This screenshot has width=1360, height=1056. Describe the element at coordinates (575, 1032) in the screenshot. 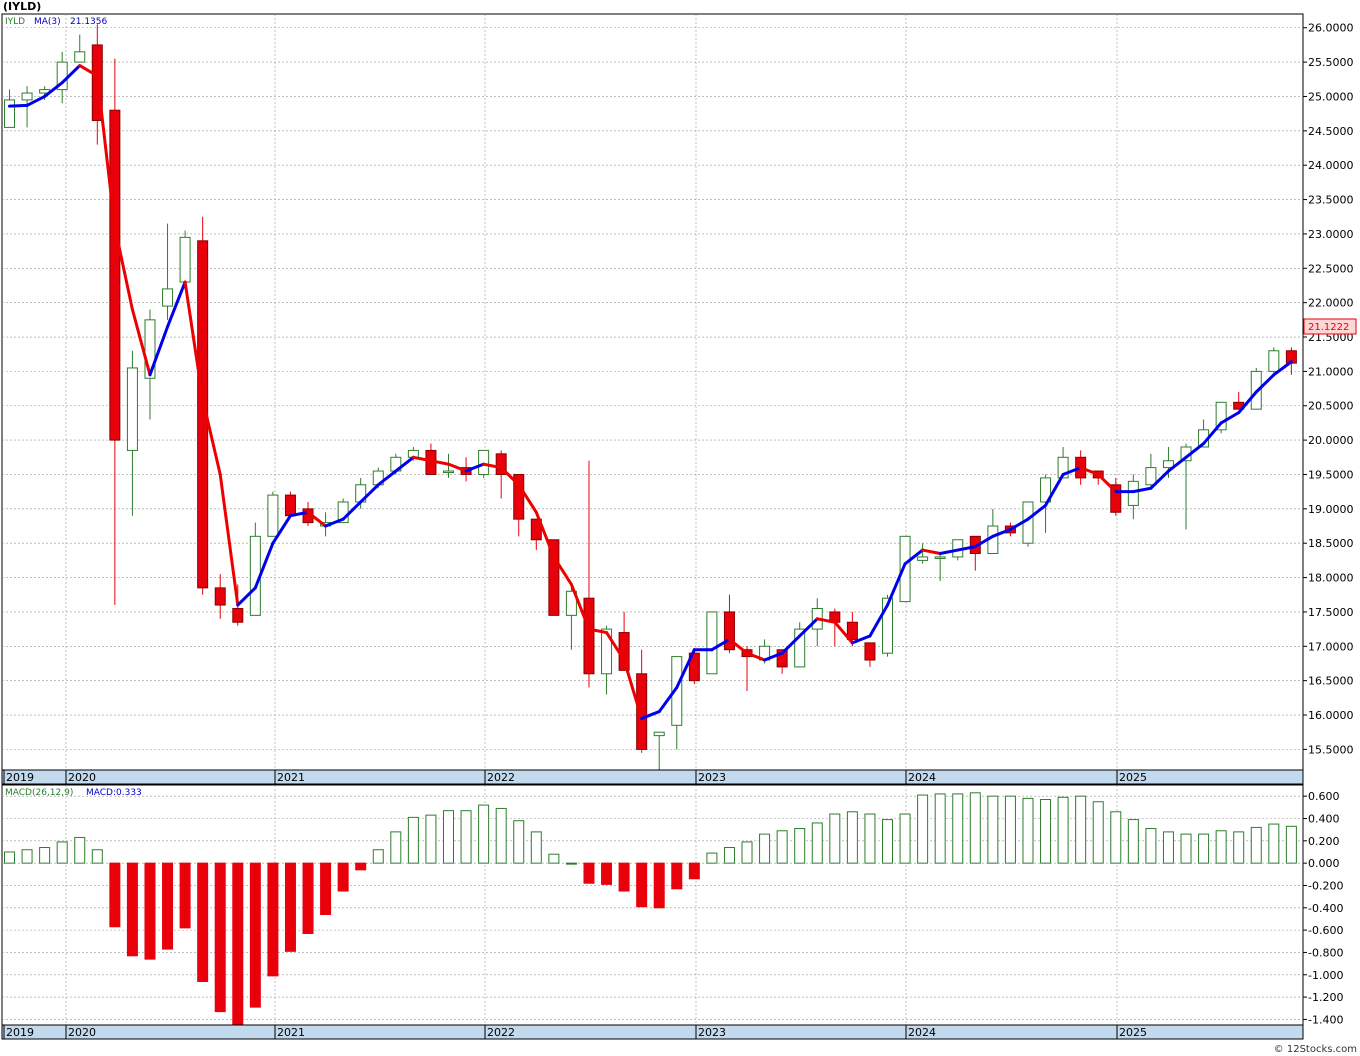

I see `macd-x-axis-labels: 2019 2020 2021 2022 2023 2024 2025` at that location.